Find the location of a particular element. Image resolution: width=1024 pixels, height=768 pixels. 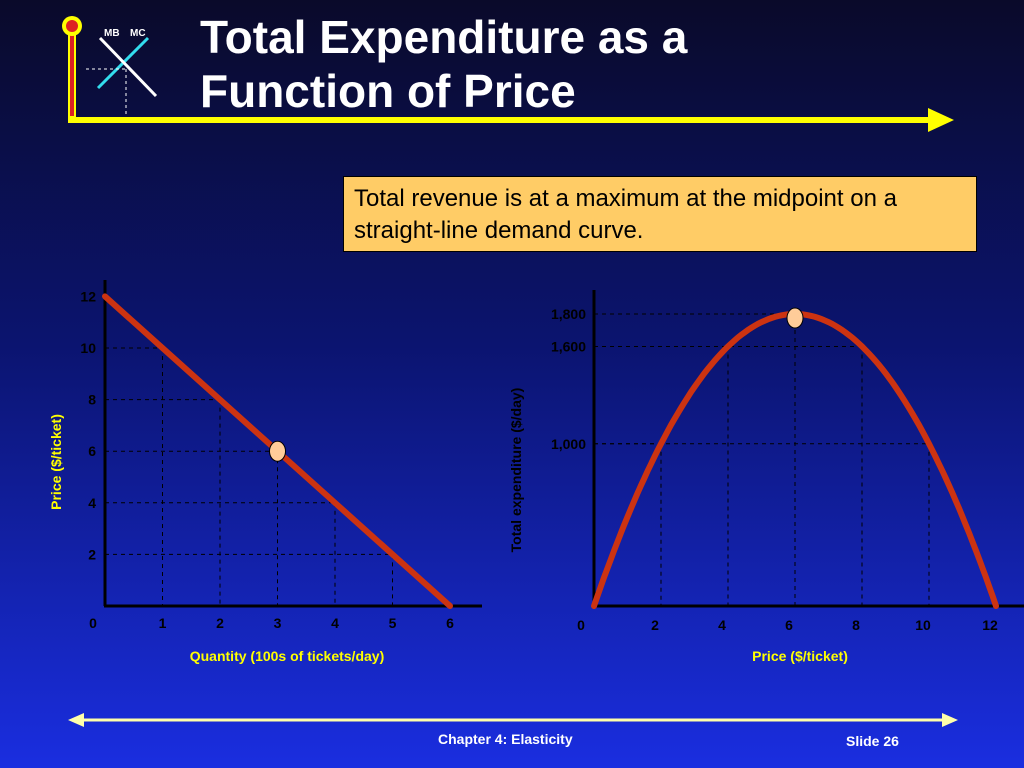

demand-x-tick-label: 6 is located at coordinates (450, 623).